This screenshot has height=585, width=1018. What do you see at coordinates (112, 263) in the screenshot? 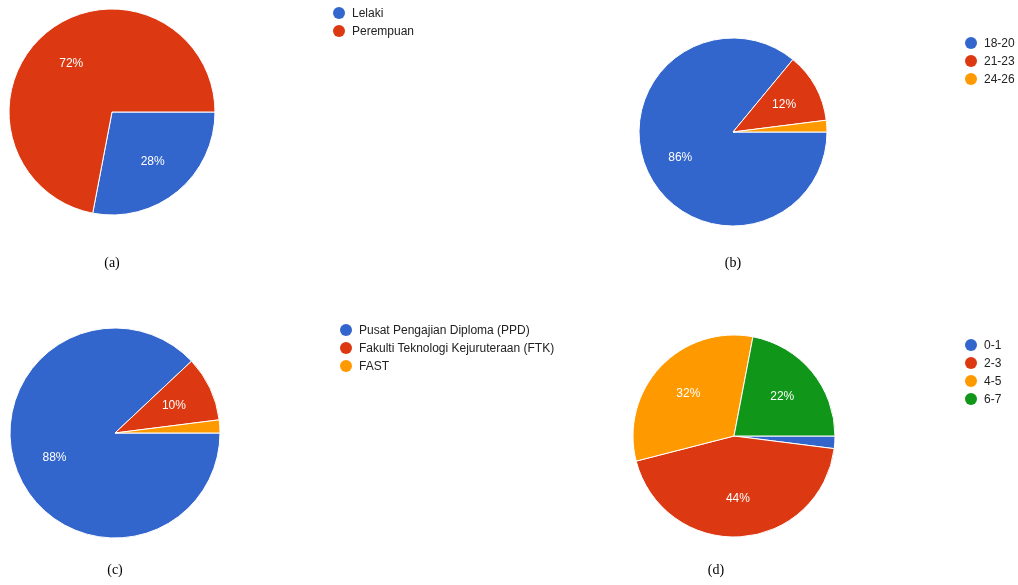
I see `text: (a)` at bounding box center [112, 263].